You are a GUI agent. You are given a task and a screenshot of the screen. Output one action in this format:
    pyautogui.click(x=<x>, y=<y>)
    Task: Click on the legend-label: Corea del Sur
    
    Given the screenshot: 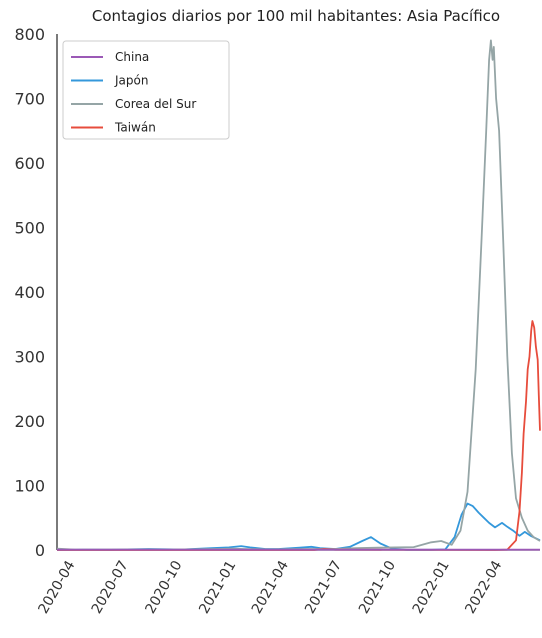 What is the action you would take?
    pyautogui.click(x=155, y=104)
    